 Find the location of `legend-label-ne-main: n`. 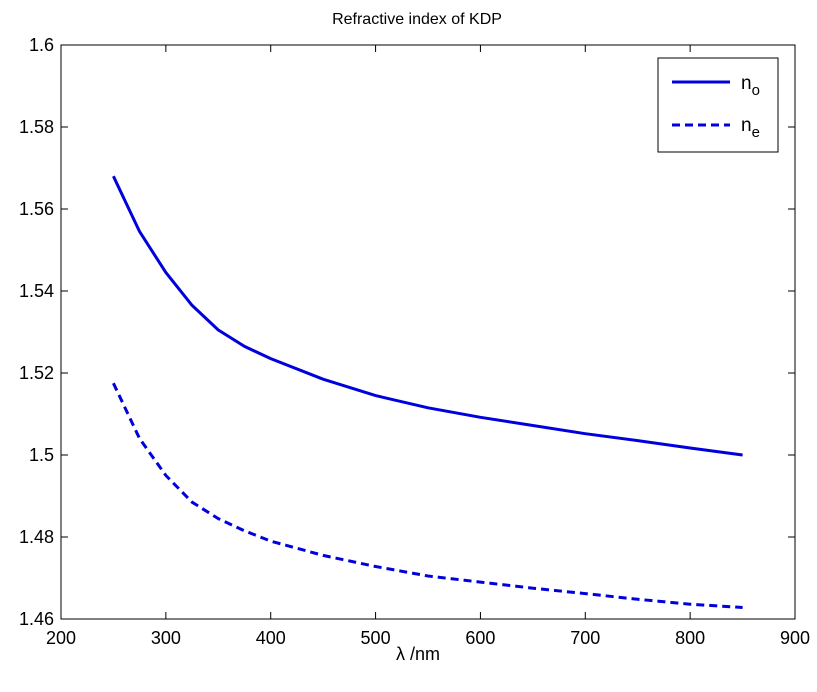

legend-label-ne-main: n is located at coordinates (746, 125).